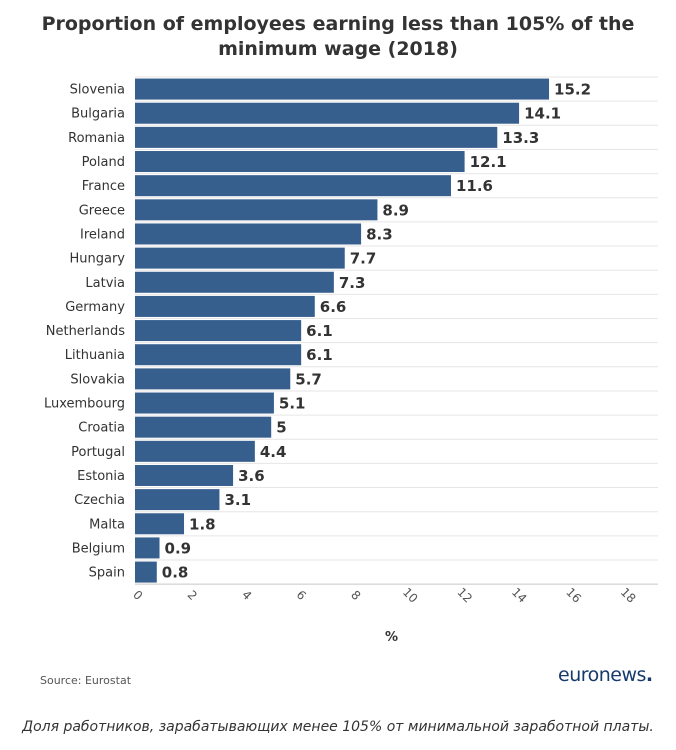 The height and width of the screenshot is (750, 676). Describe the element at coordinates (273, 452) in the screenshot. I see `value-label: 4.4` at that location.